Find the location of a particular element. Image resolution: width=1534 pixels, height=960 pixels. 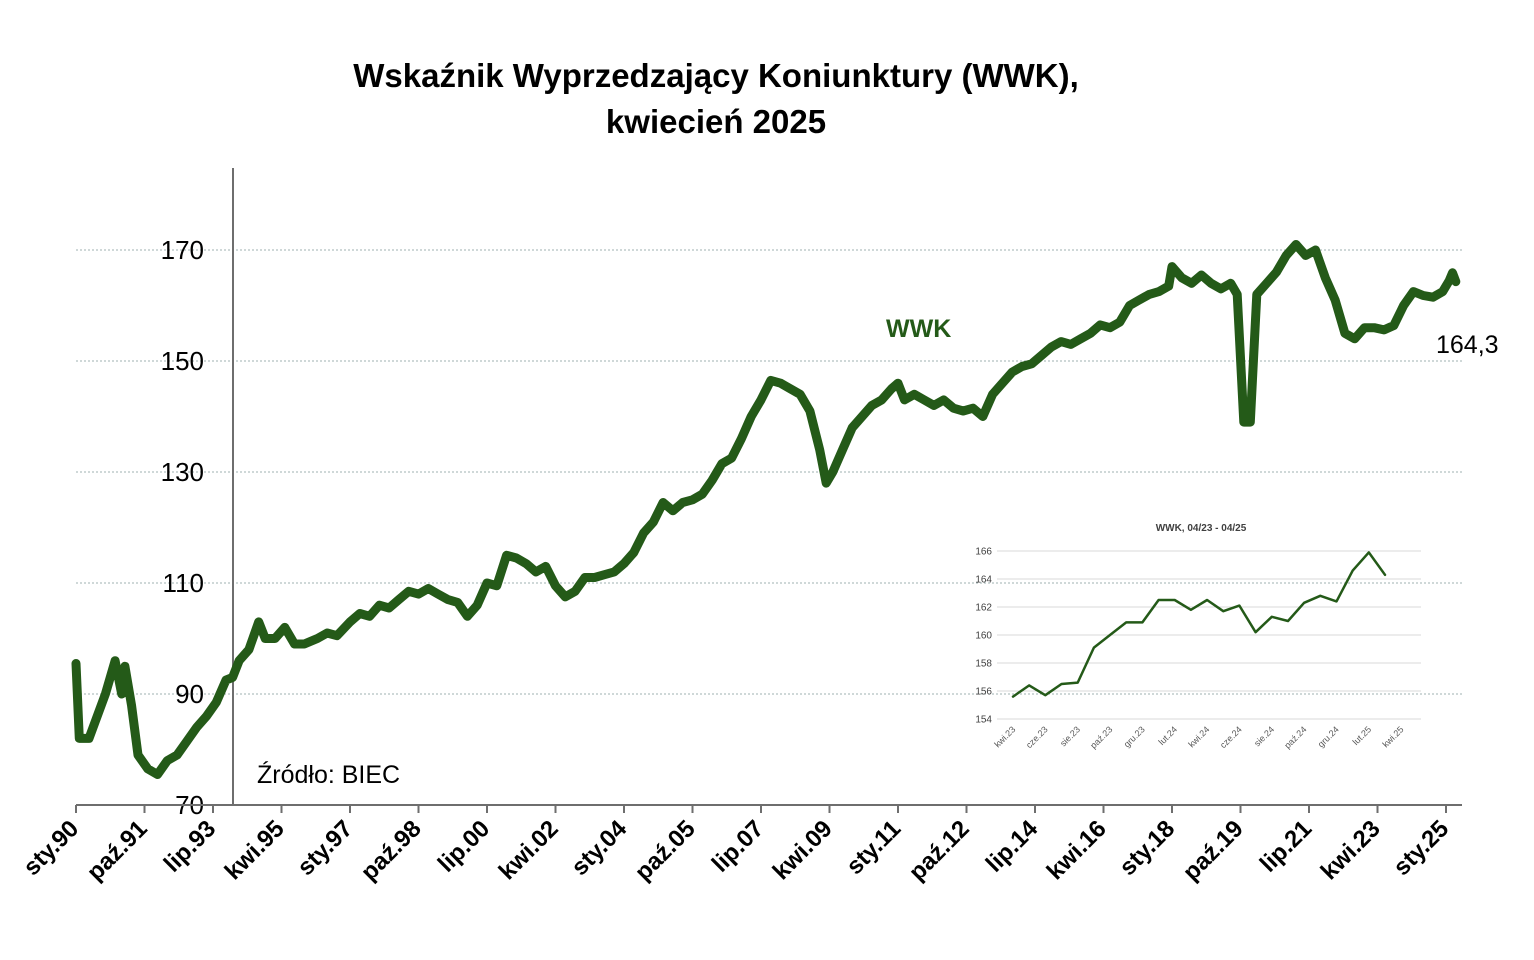

main-x-tick-label: paź.98 is located at coordinates (391, 850).